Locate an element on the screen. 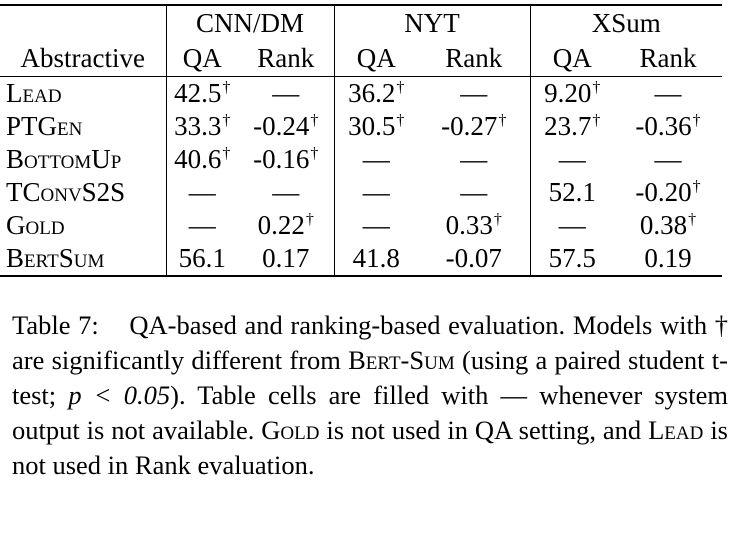 This screenshot has width=746, height=536. cell-value: -0.07 is located at coordinates (473, 258).